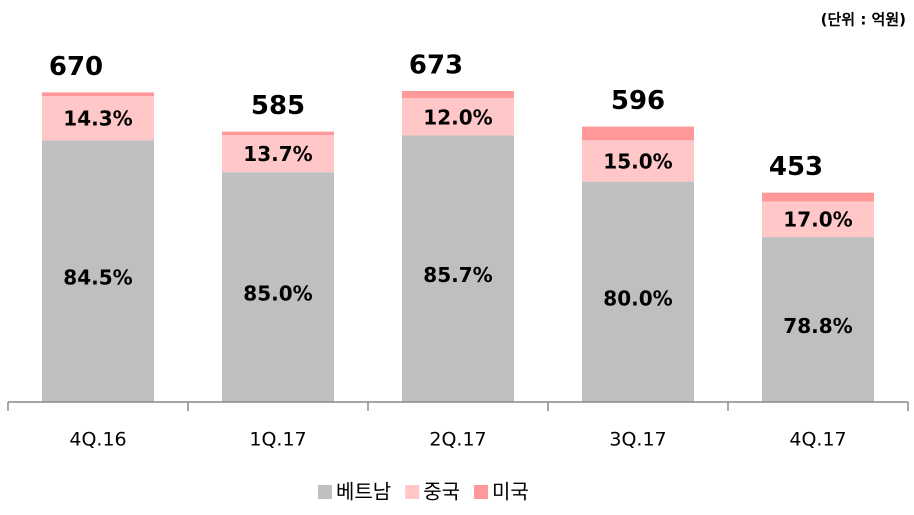 The image size is (914, 515). What do you see at coordinates (277, 294) in the screenshot?
I see `segment-label: 85.0%` at bounding box center [277, 294].